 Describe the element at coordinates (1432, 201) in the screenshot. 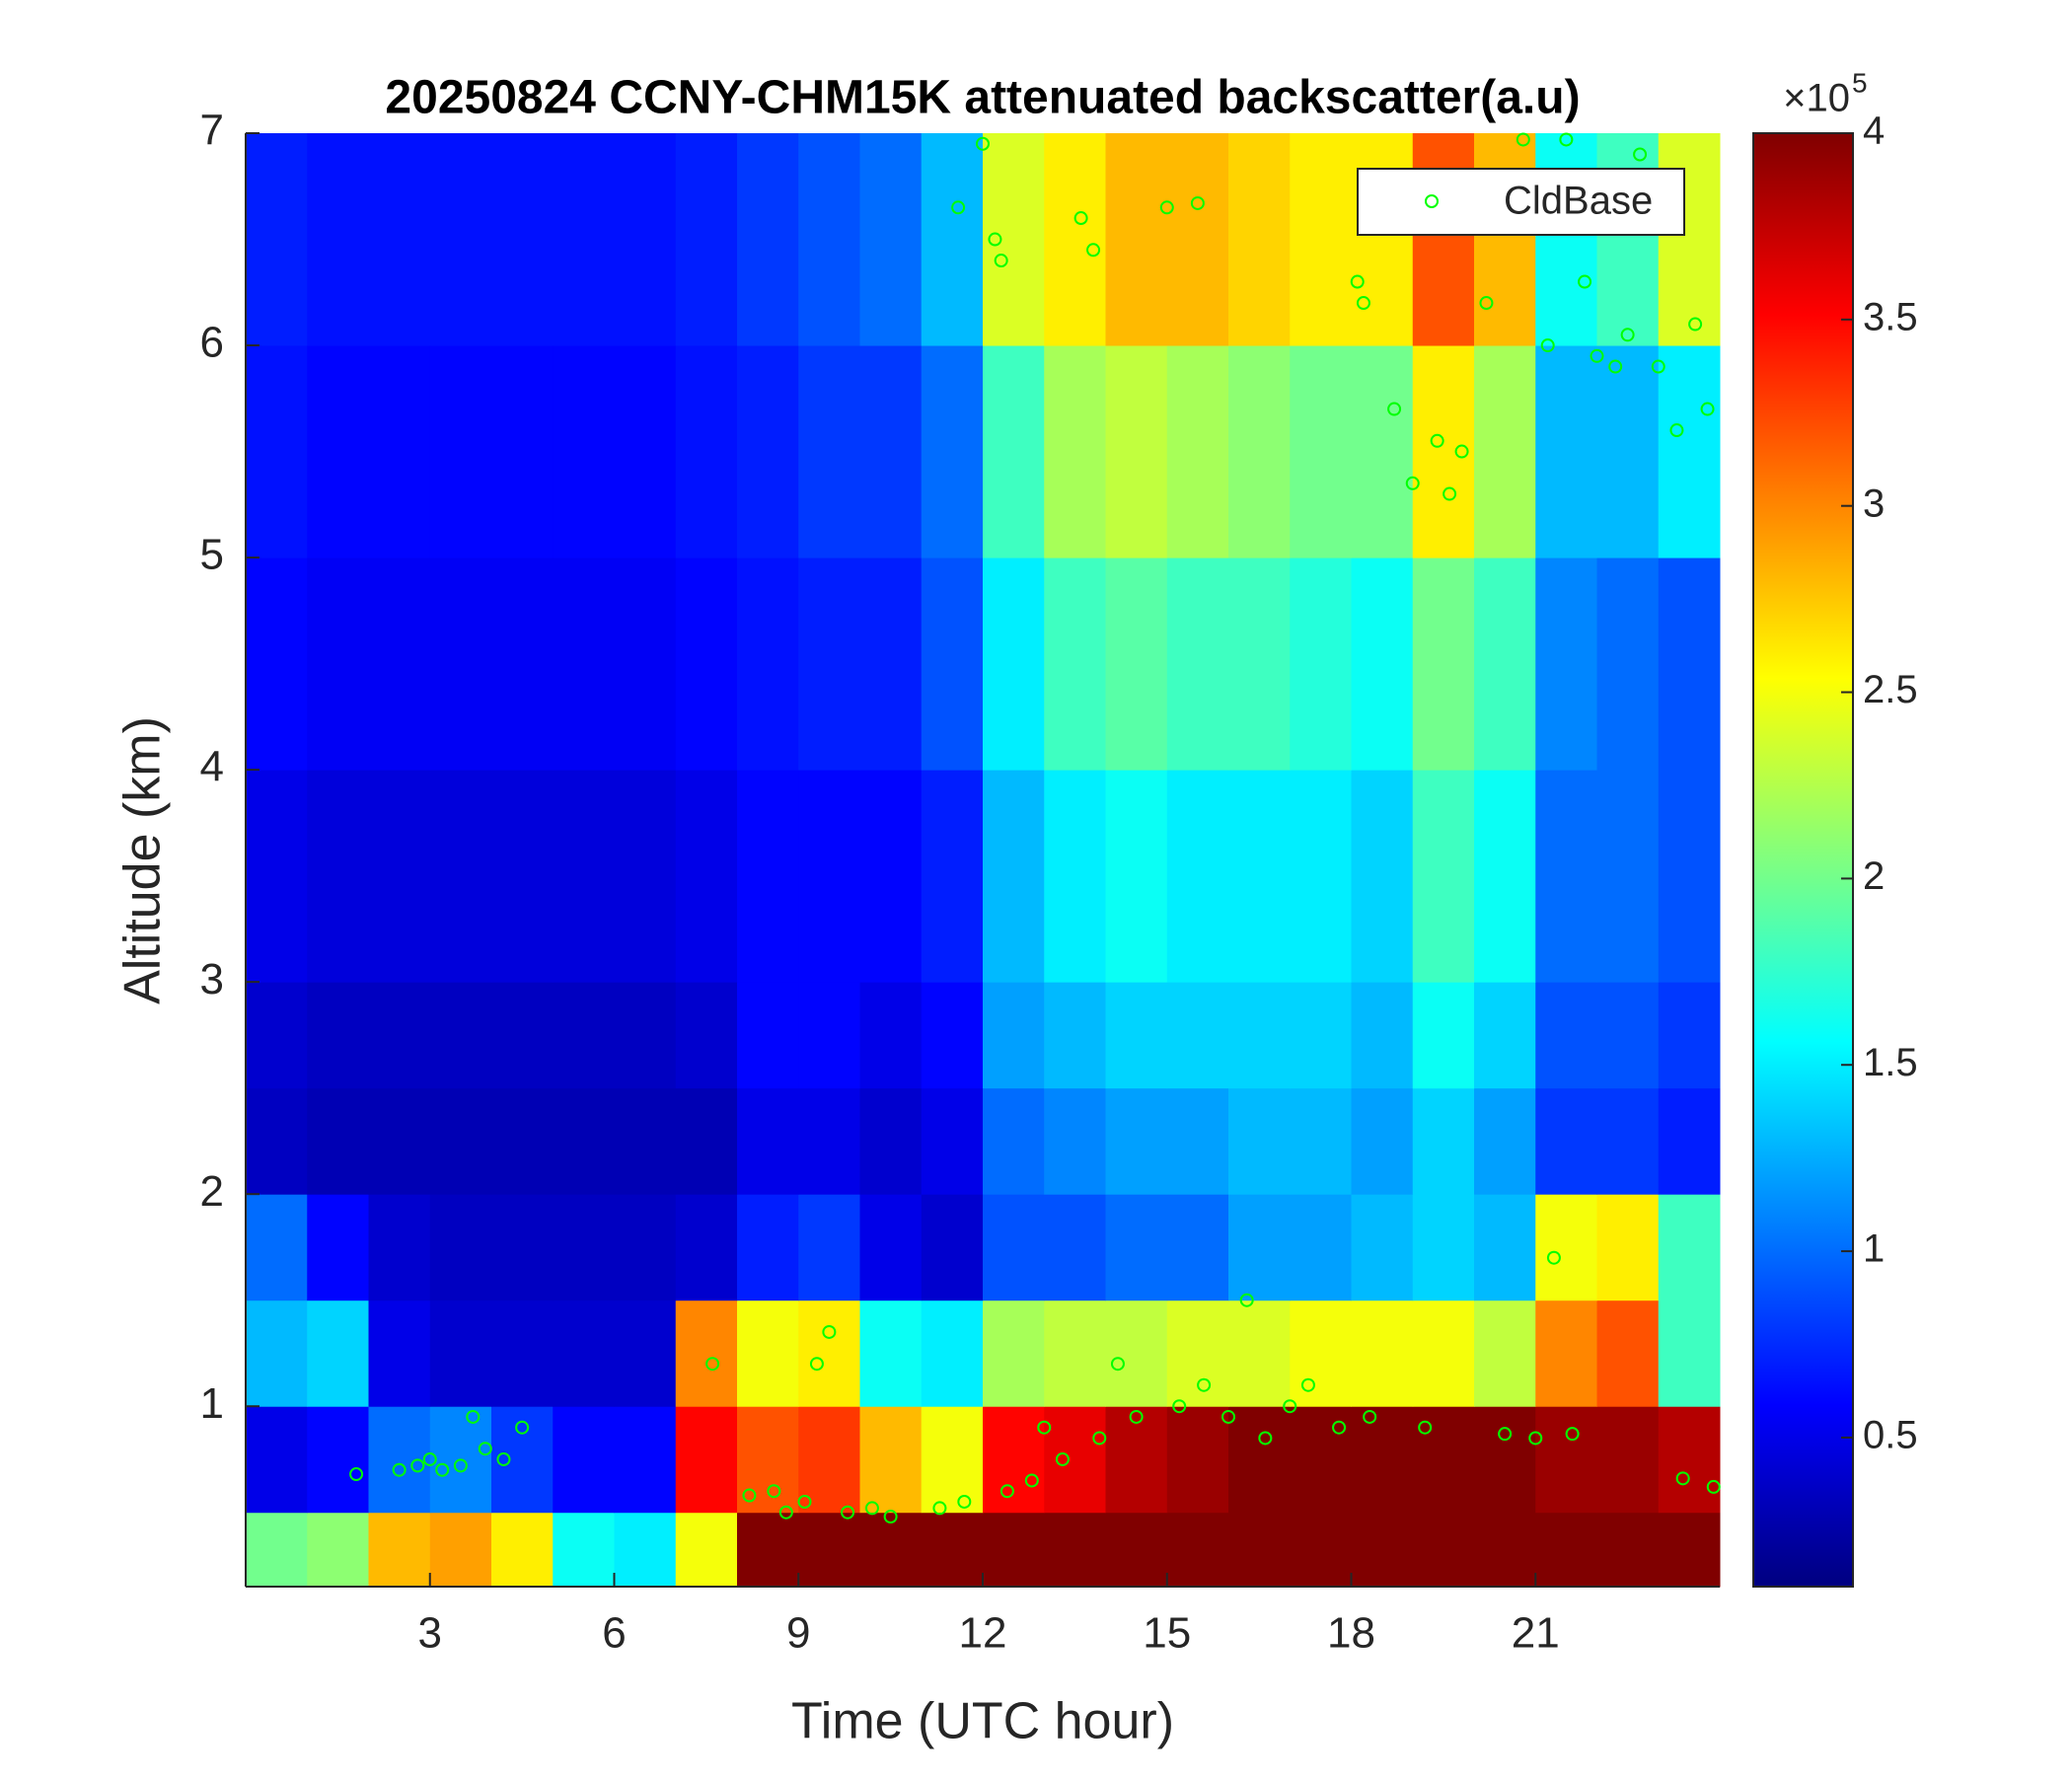

I see `legend-marker` at that location.